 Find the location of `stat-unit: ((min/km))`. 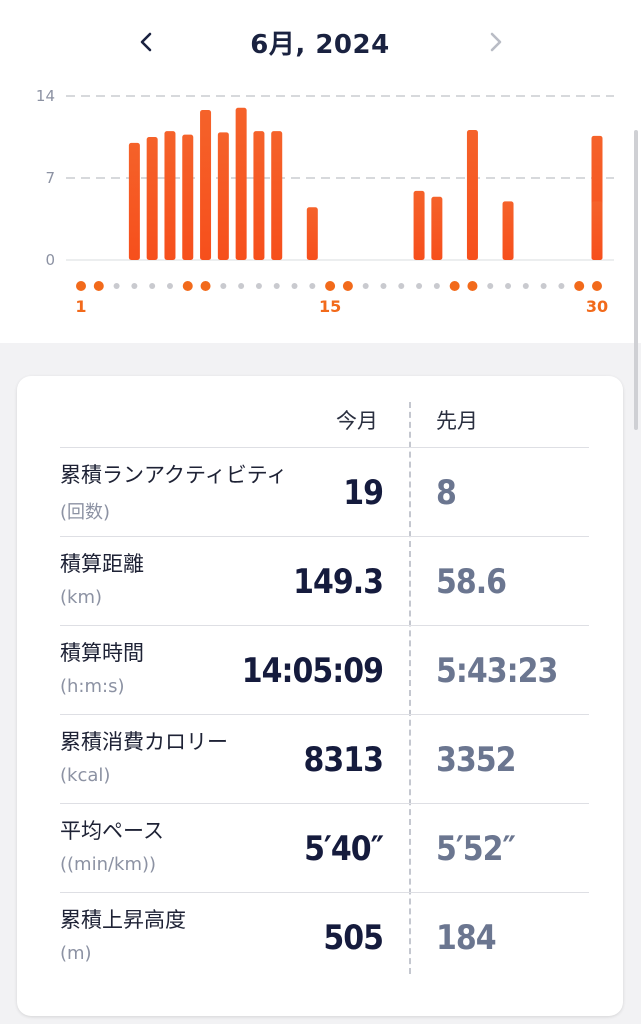

stat-unit: ((min/km)) is located at coordinates (108, 864).